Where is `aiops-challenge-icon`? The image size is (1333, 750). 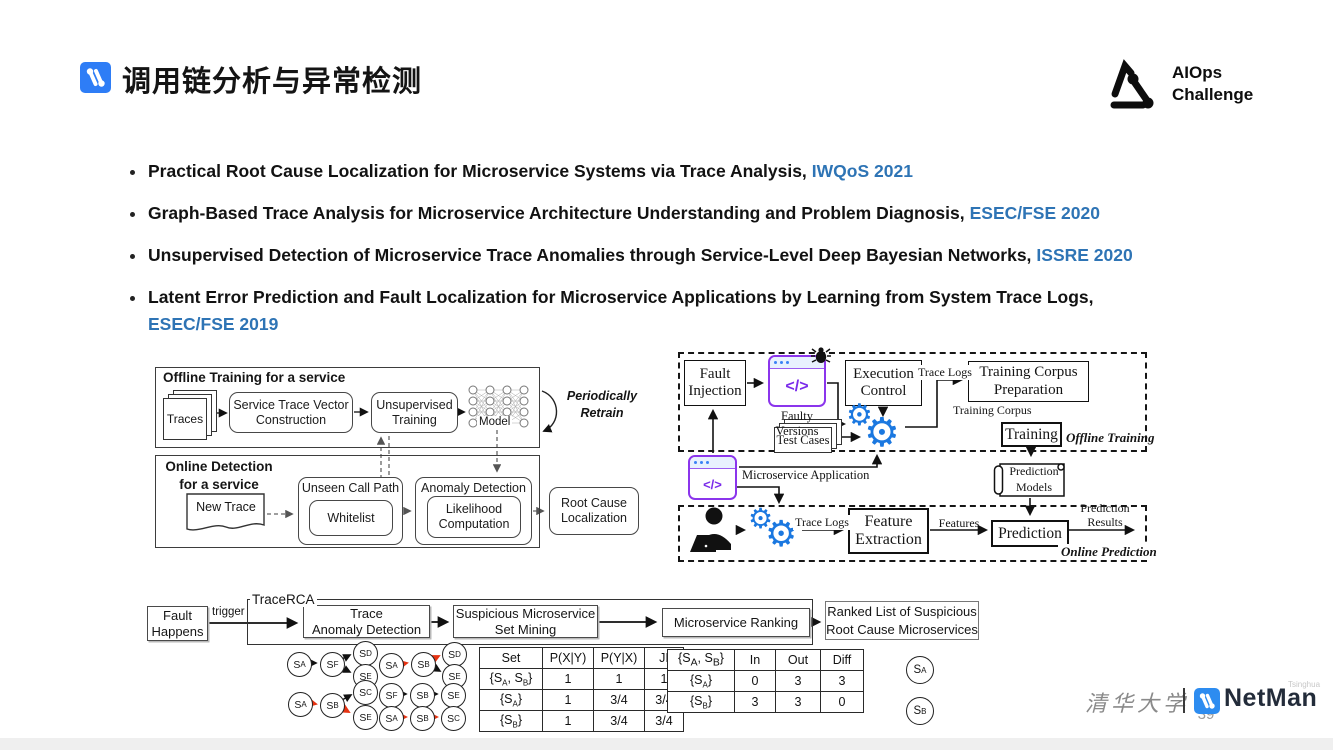
aiops-challenge-icon is located at coordinates (1132, 84).